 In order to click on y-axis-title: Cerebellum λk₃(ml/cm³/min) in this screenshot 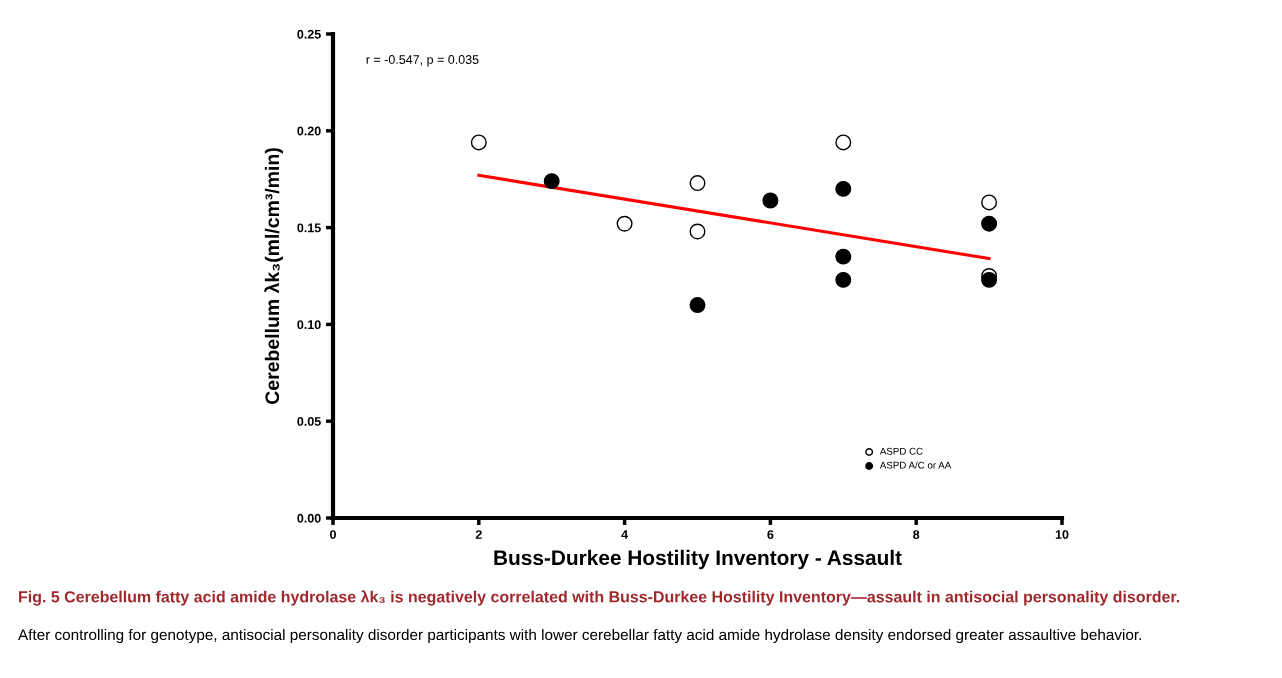, I will do `click(273, 276)`.